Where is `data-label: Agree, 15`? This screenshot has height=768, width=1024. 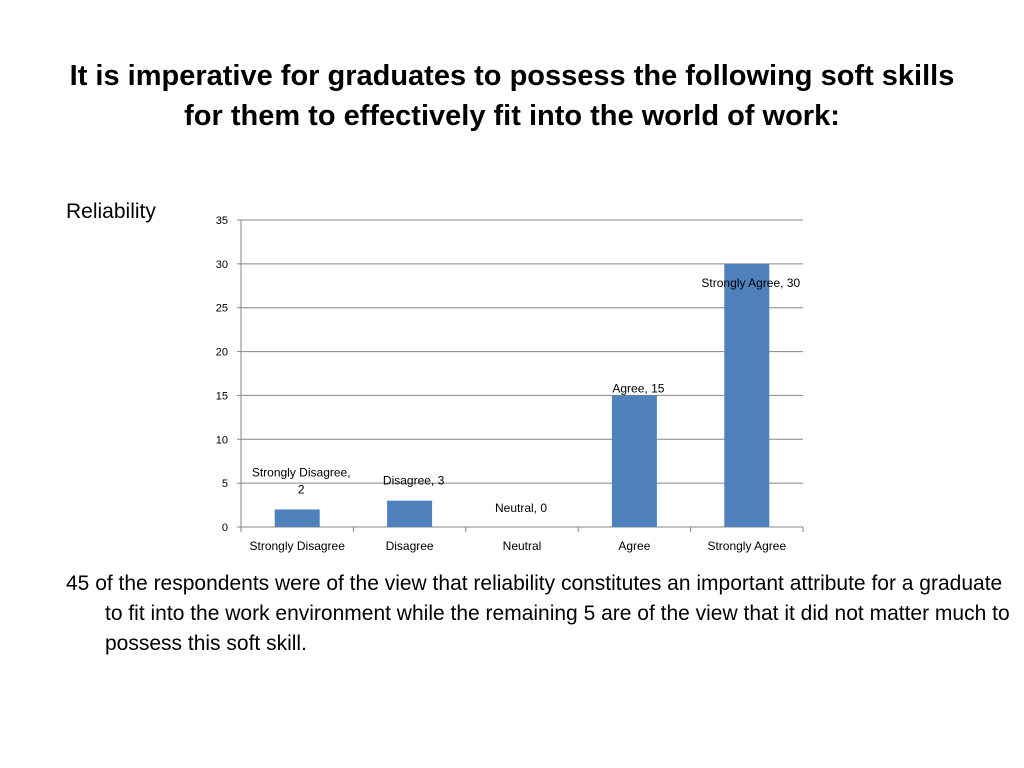 data-label: Agree, 15 is located at coordinates (638, 388).